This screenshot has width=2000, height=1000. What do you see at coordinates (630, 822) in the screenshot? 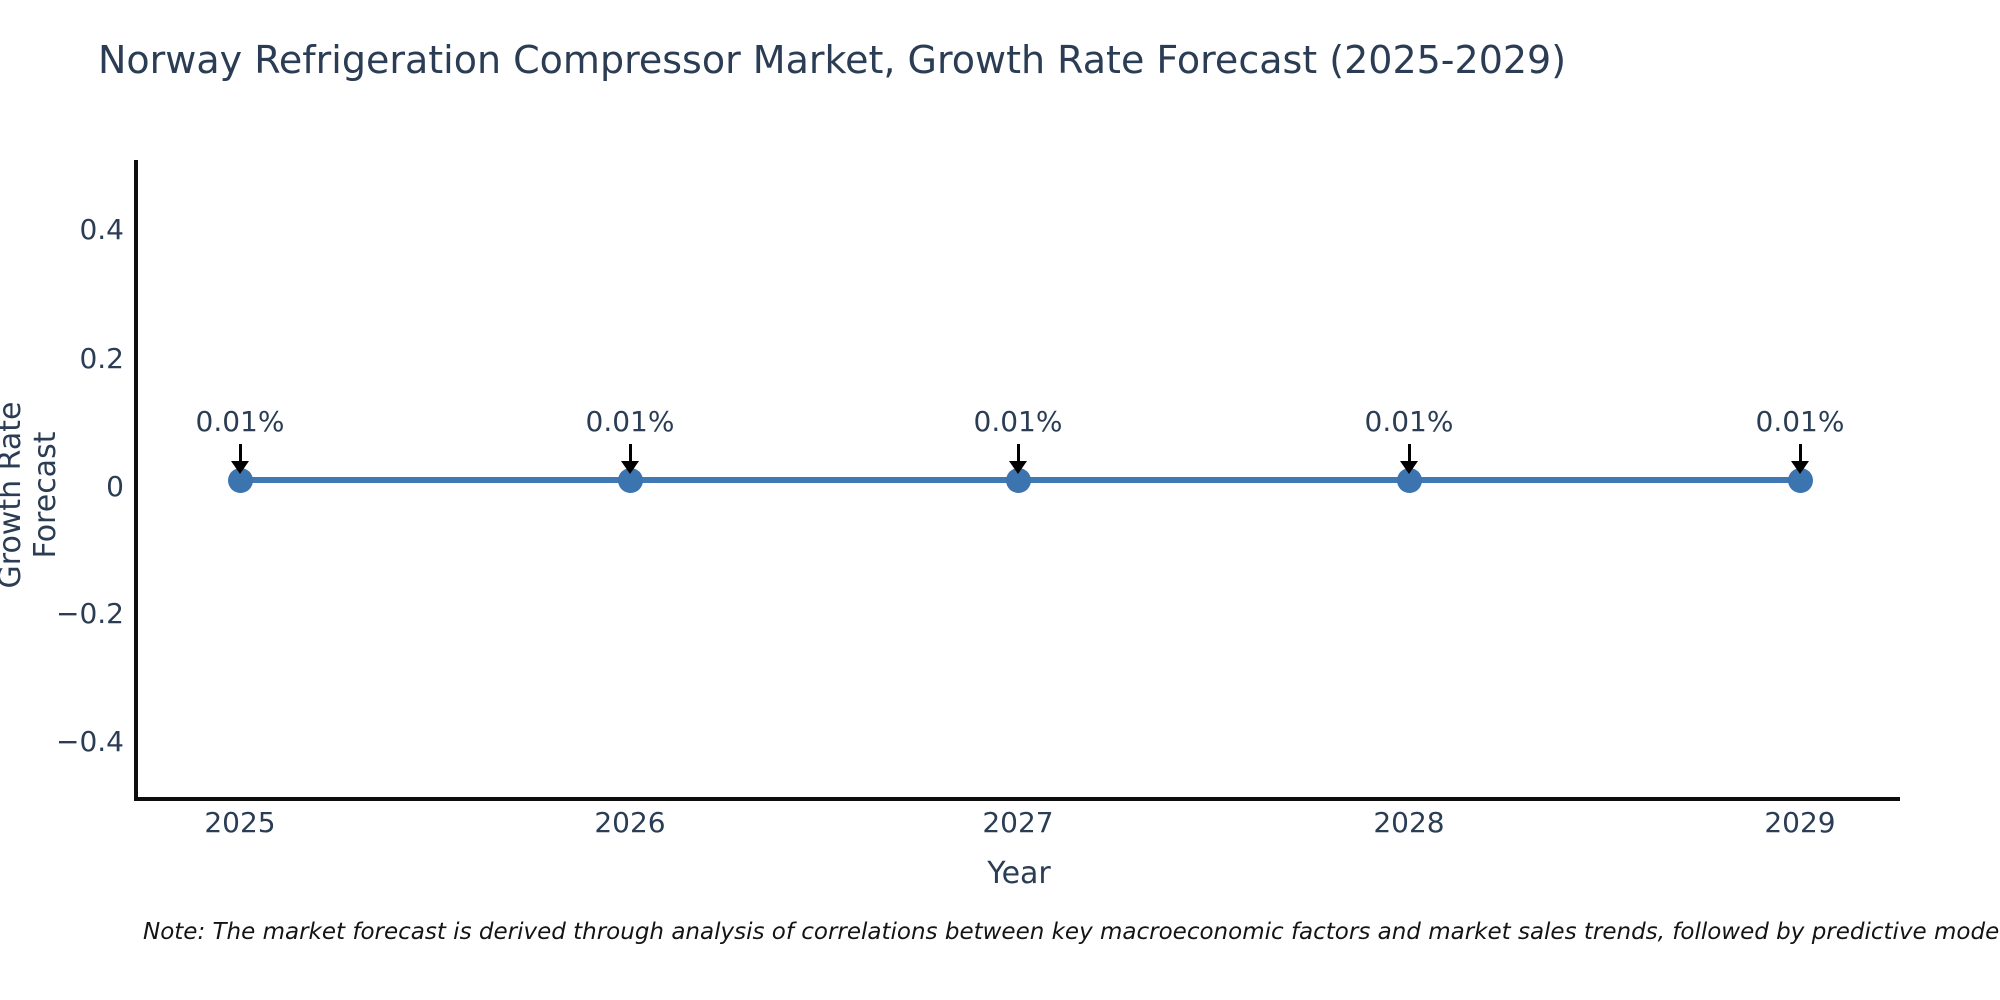
I see `x-tick-label: 2026` at bounding box center [630, 822].